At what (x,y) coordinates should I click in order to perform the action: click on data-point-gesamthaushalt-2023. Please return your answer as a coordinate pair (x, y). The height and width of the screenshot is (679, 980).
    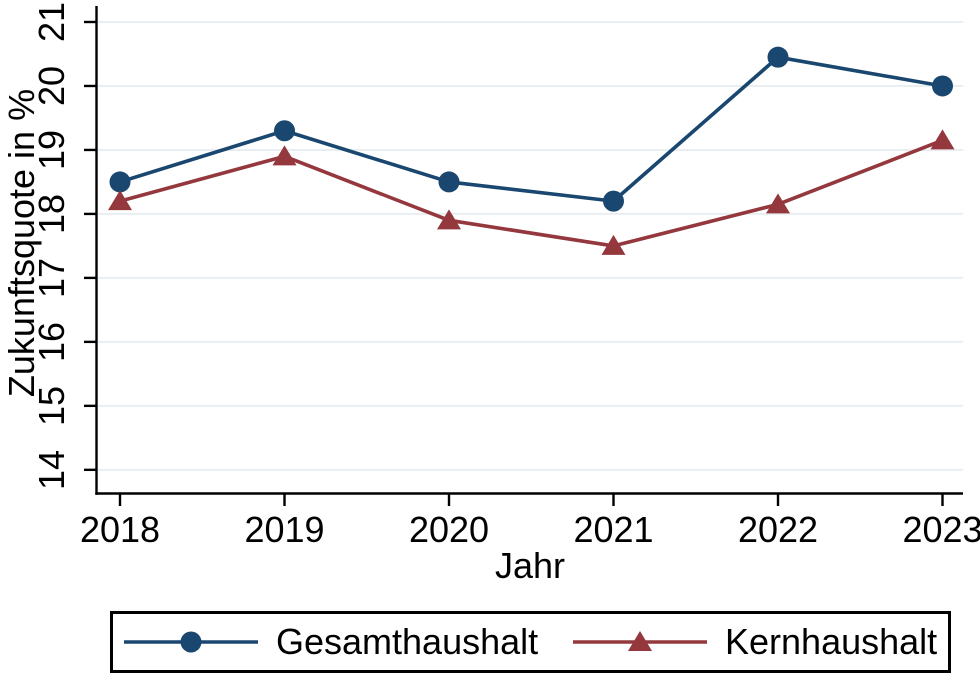
    Looking at the image, I should click on (942, 86).